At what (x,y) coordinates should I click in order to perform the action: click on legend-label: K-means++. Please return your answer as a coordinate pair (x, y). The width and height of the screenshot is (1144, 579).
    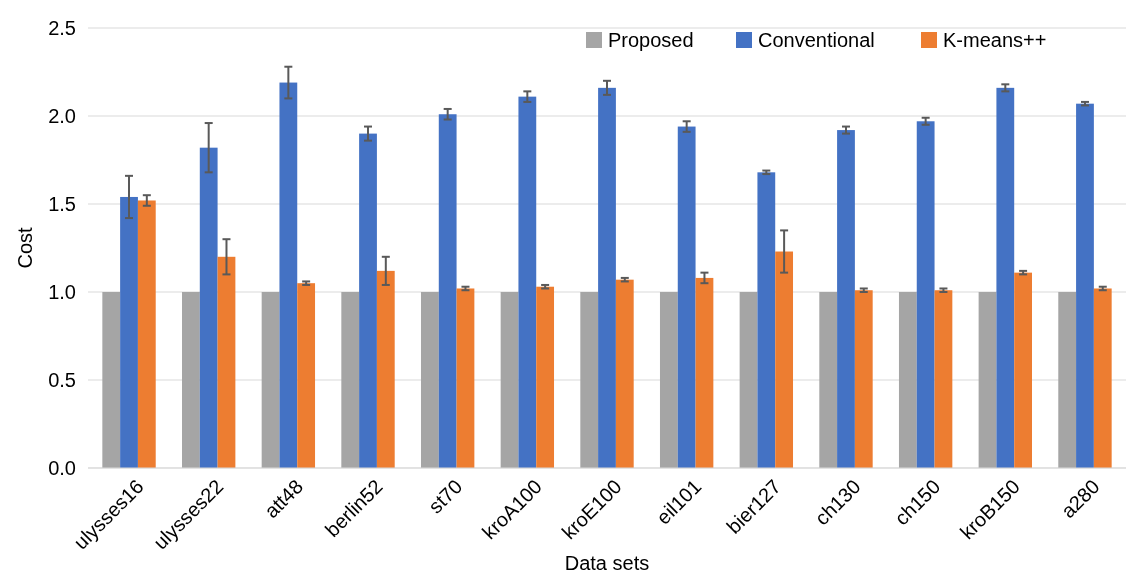
    Looking at the image, I should click on (995, 40).